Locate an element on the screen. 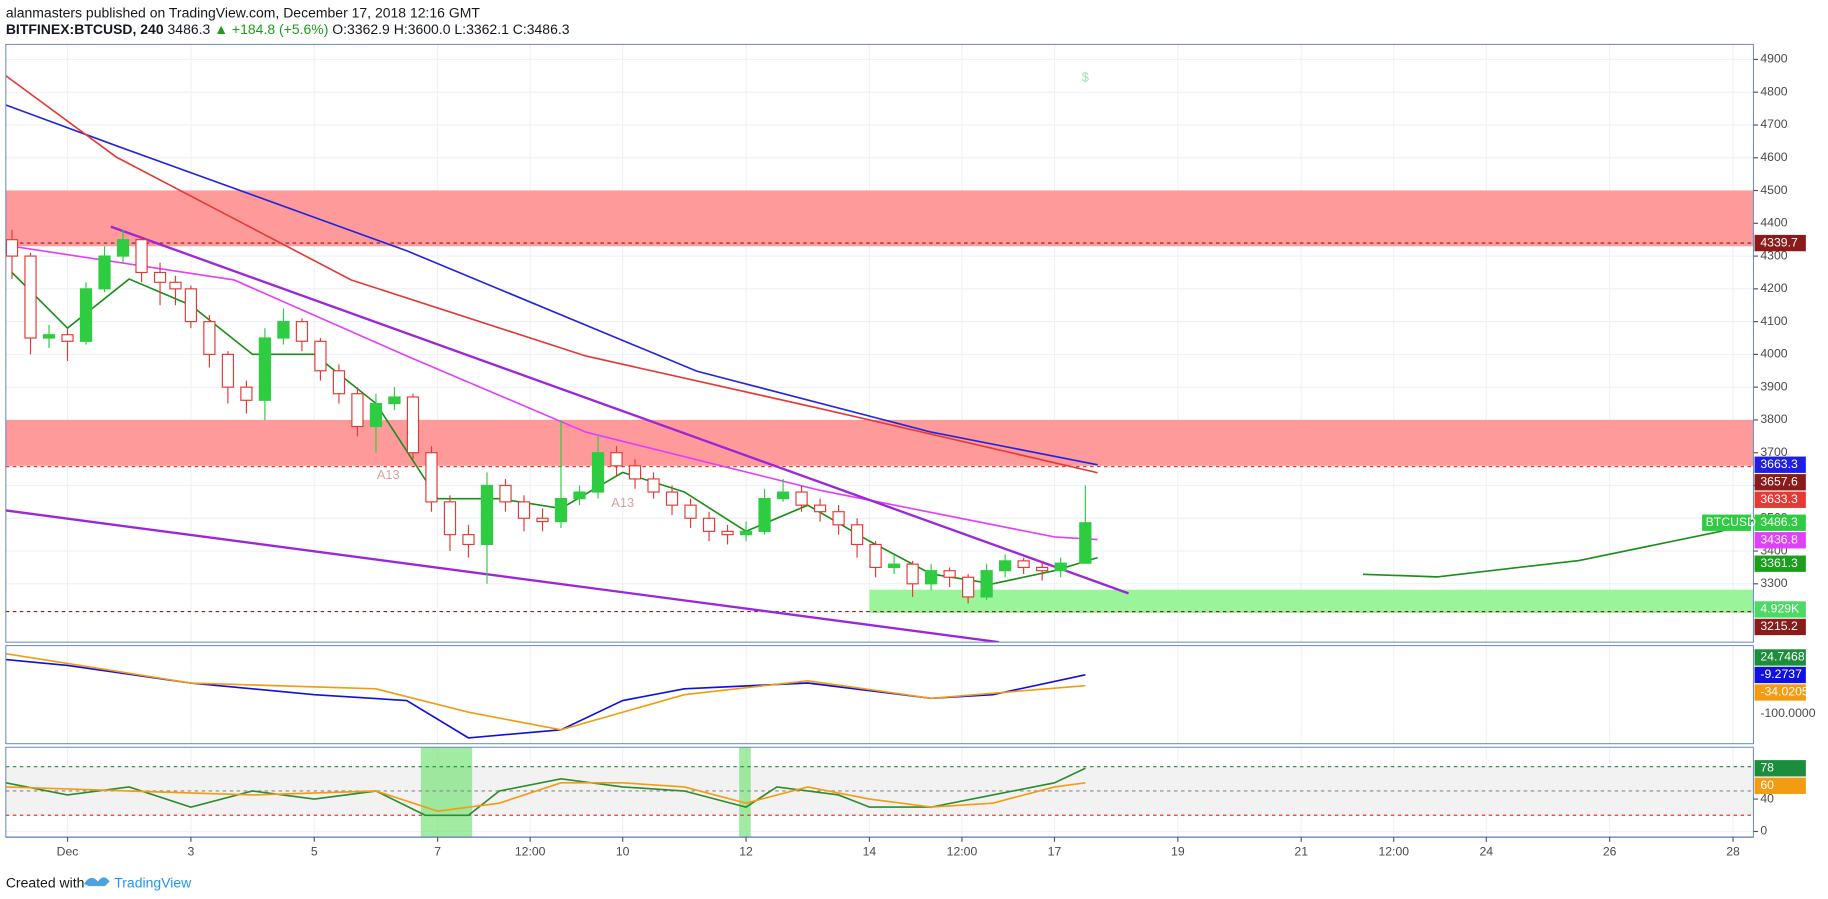 This screenshot has height=899, width=1828. y-tick-label: 4200 is located at coordinates (1773, 288).